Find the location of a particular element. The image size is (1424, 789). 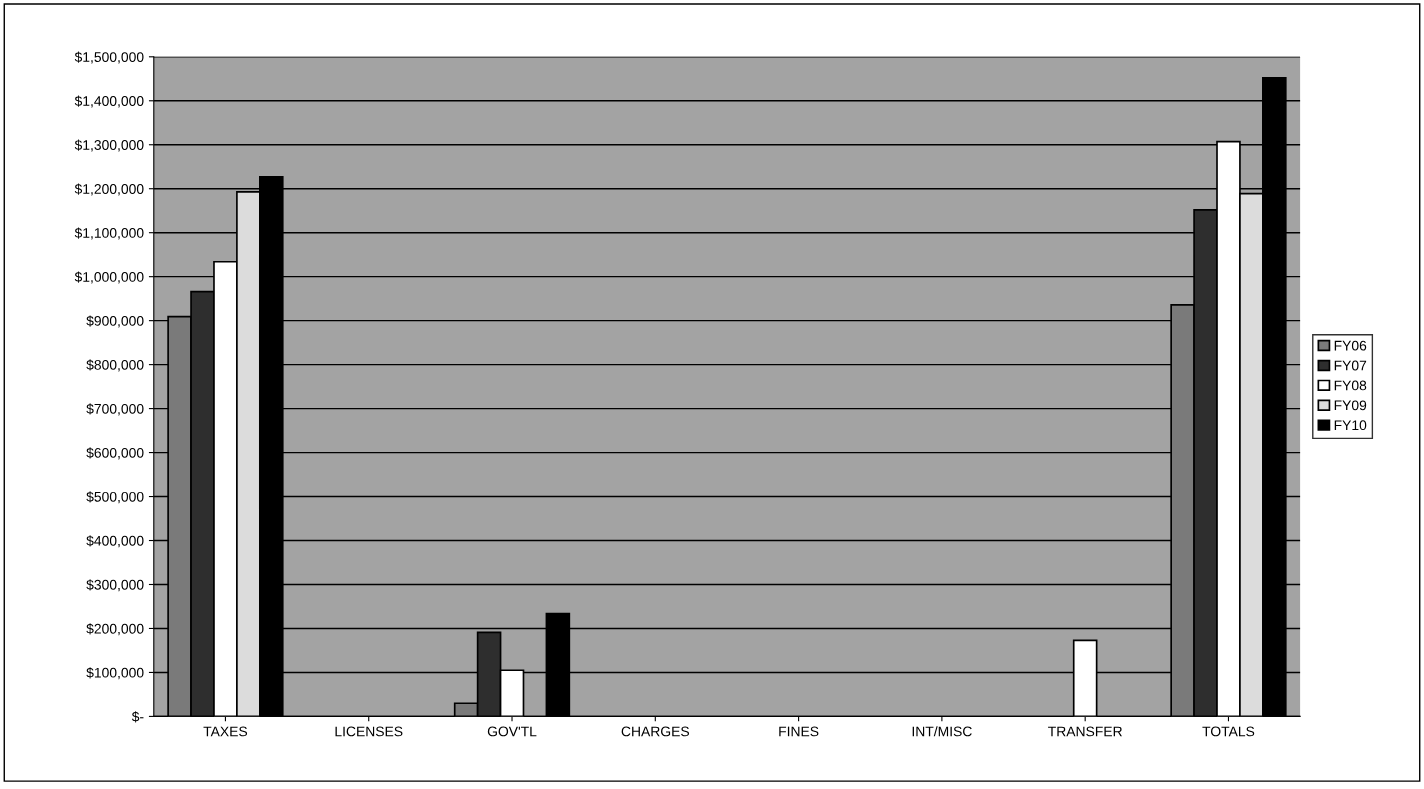

y-tick-label: $1,200,000 is located at coordinates (109, 189).